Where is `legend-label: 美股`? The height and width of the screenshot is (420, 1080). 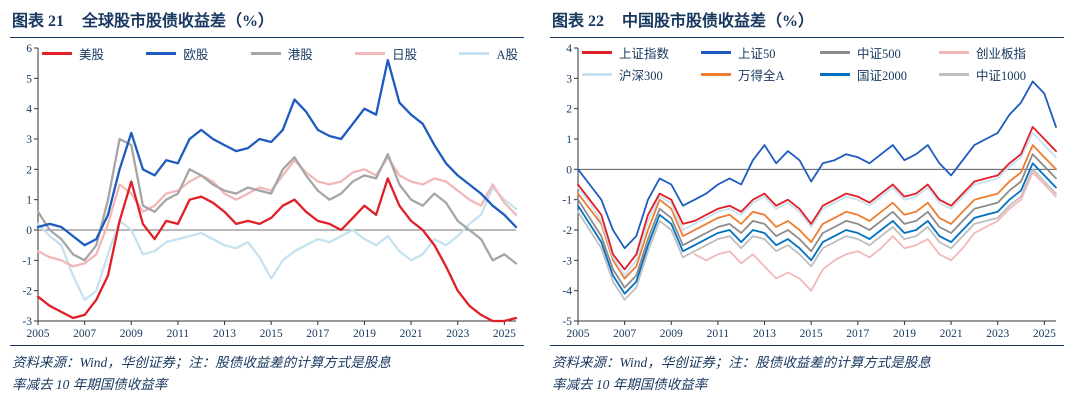 legend-label: 美股 is located at coordinates (92, 55).